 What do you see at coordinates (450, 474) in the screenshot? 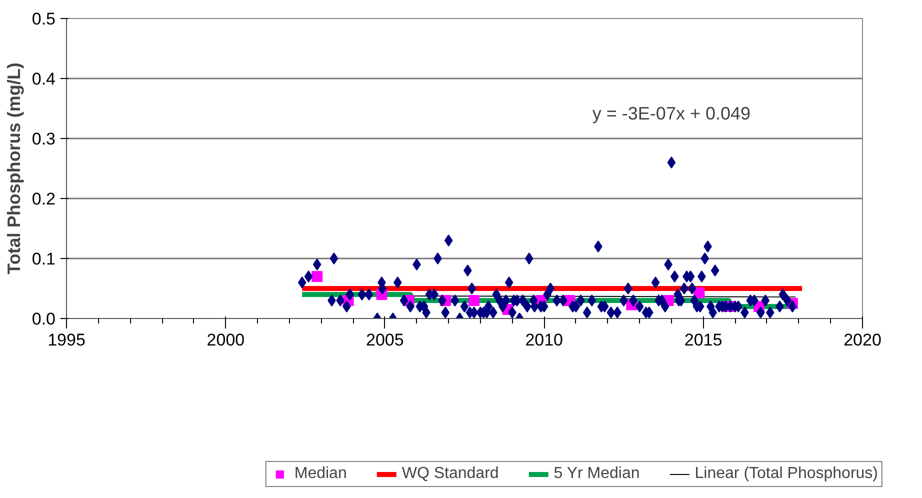
I see `legend-label: WQ Standard` at bounding box center [450, 474].